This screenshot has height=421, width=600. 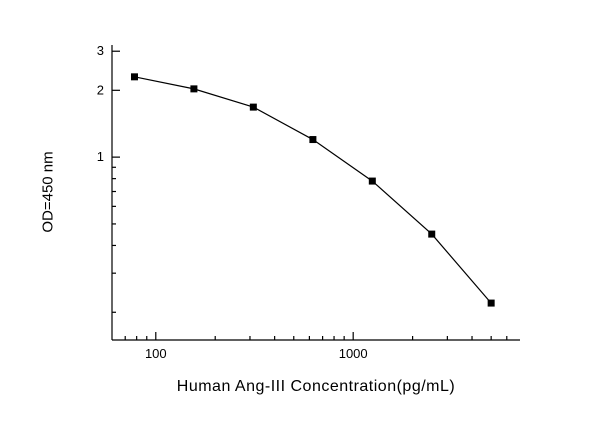 I want to click on x-tick-label: 100, so click(x=156, y=353).